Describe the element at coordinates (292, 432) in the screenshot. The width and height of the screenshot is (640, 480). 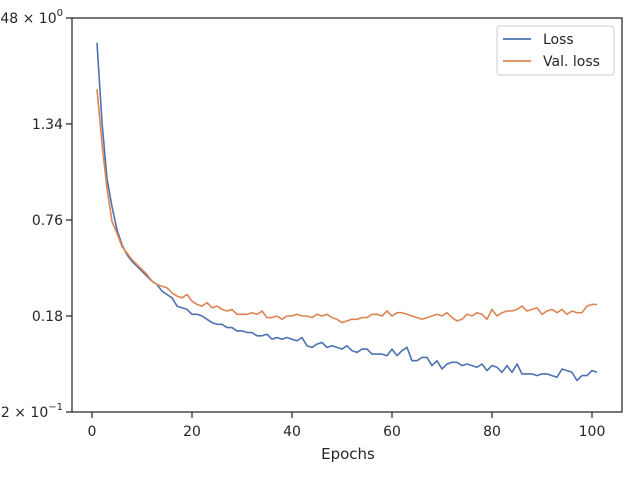
I see `x-tick-label: 40` at that location.